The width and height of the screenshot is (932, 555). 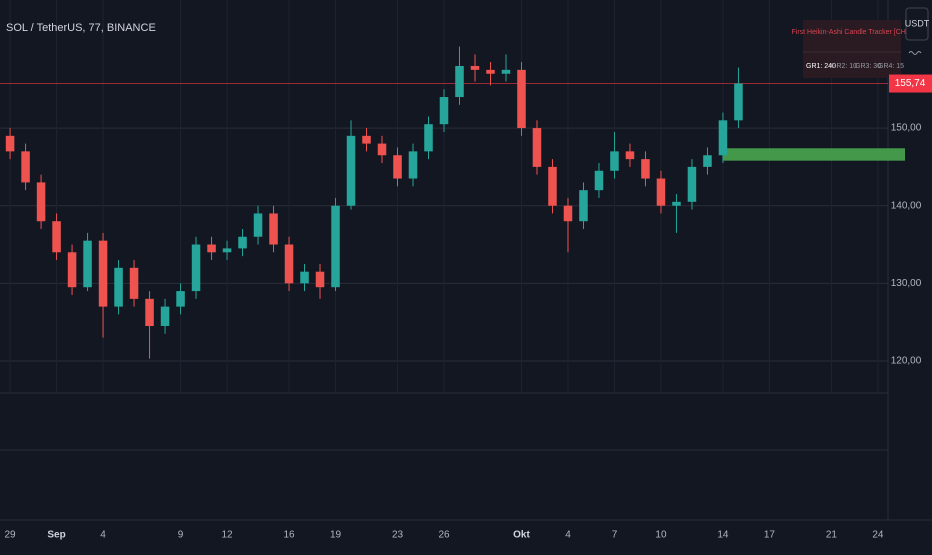 What do you see at coordinates (906, 361) in the screenshot?
I see `y-tick-label: 120,00` at bounding box center [906, 361].